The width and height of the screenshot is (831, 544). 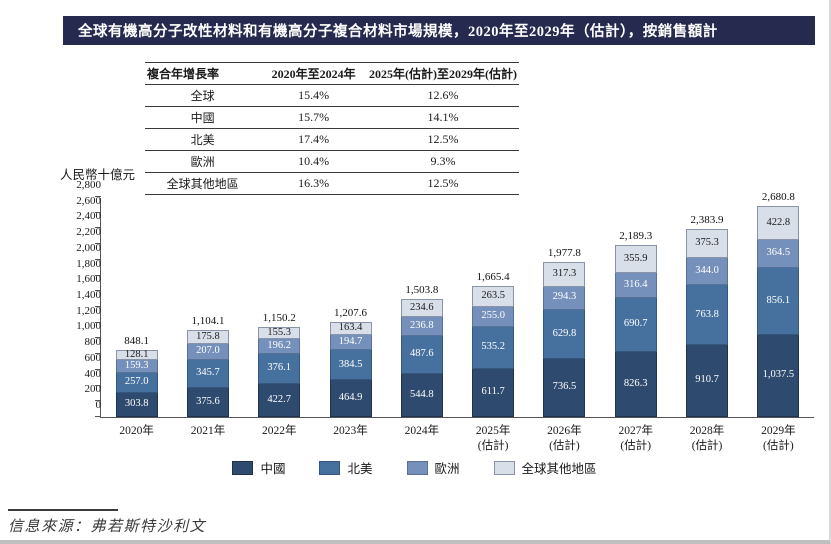 What do you see at coordinates (93, 389) in the screenshot?
I see `y-axis-tick-label: 200` at bounding box center [93, 389].